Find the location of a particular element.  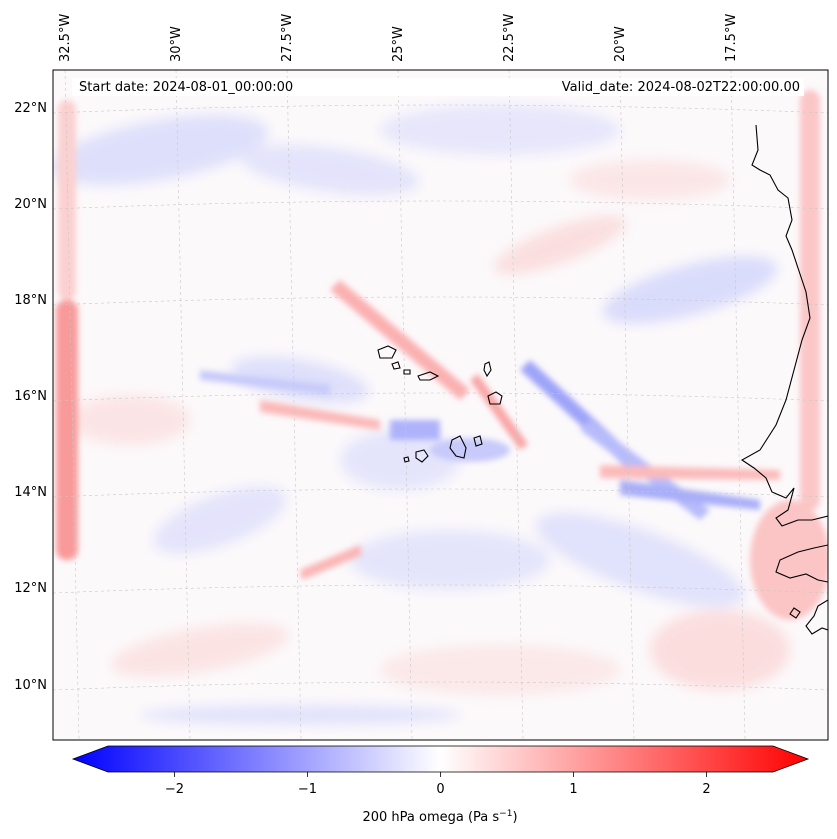

island-maio is located at coordinates (478, 441).